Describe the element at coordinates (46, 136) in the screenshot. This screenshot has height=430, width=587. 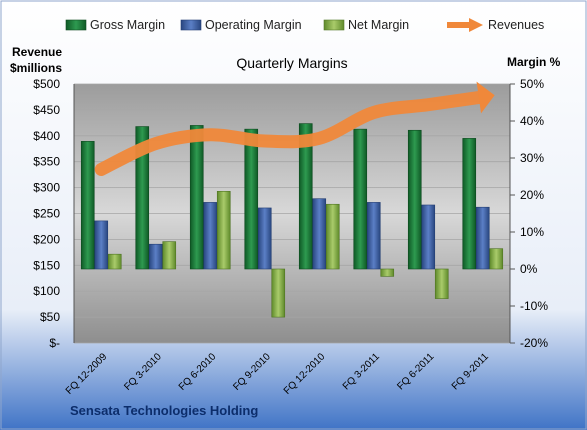
I see `left-tick-label: $400` at that location.